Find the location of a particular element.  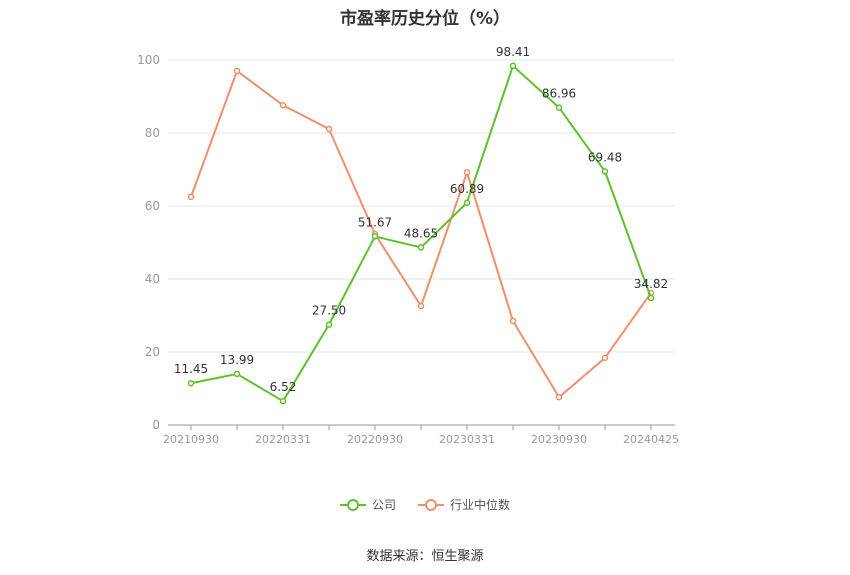

legend-industry-label: 行业中位数 is located at coordinates (480, 505).